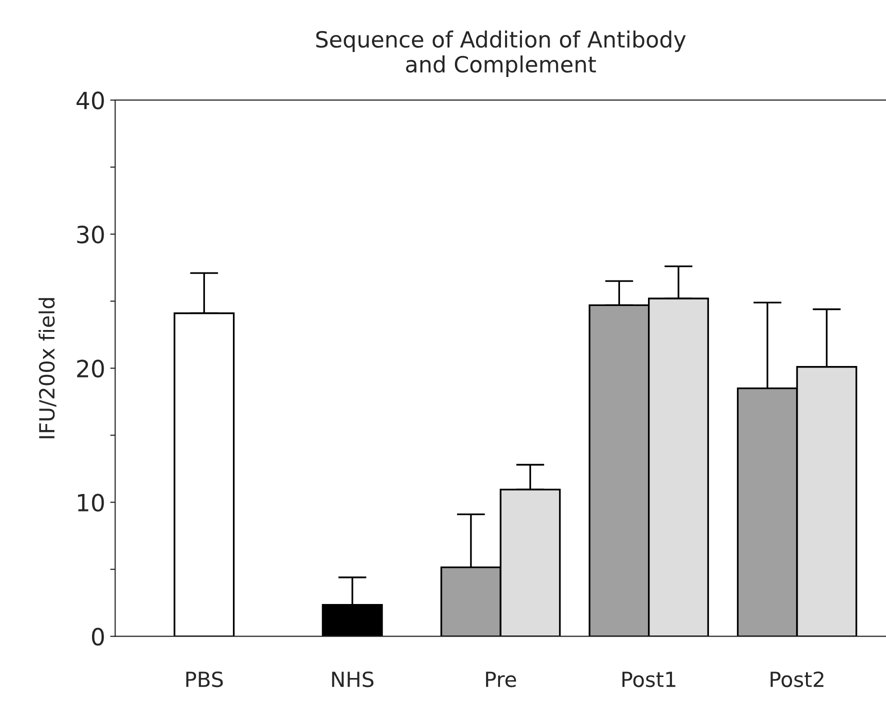 This screenshot has height=715, width=886. What do you see at coordinates (797, 679) in the screenshot?
I see `x-tick-label: Post2` at bounding box center [797, 679].